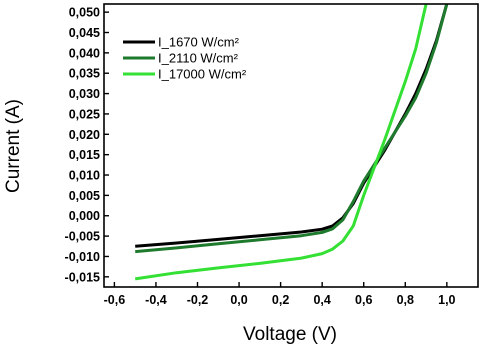 The image size is (480, 356). Describe the element at coordinates (82, 237) in the screenshot. I see `y-tick-label: -0,005` at that location.